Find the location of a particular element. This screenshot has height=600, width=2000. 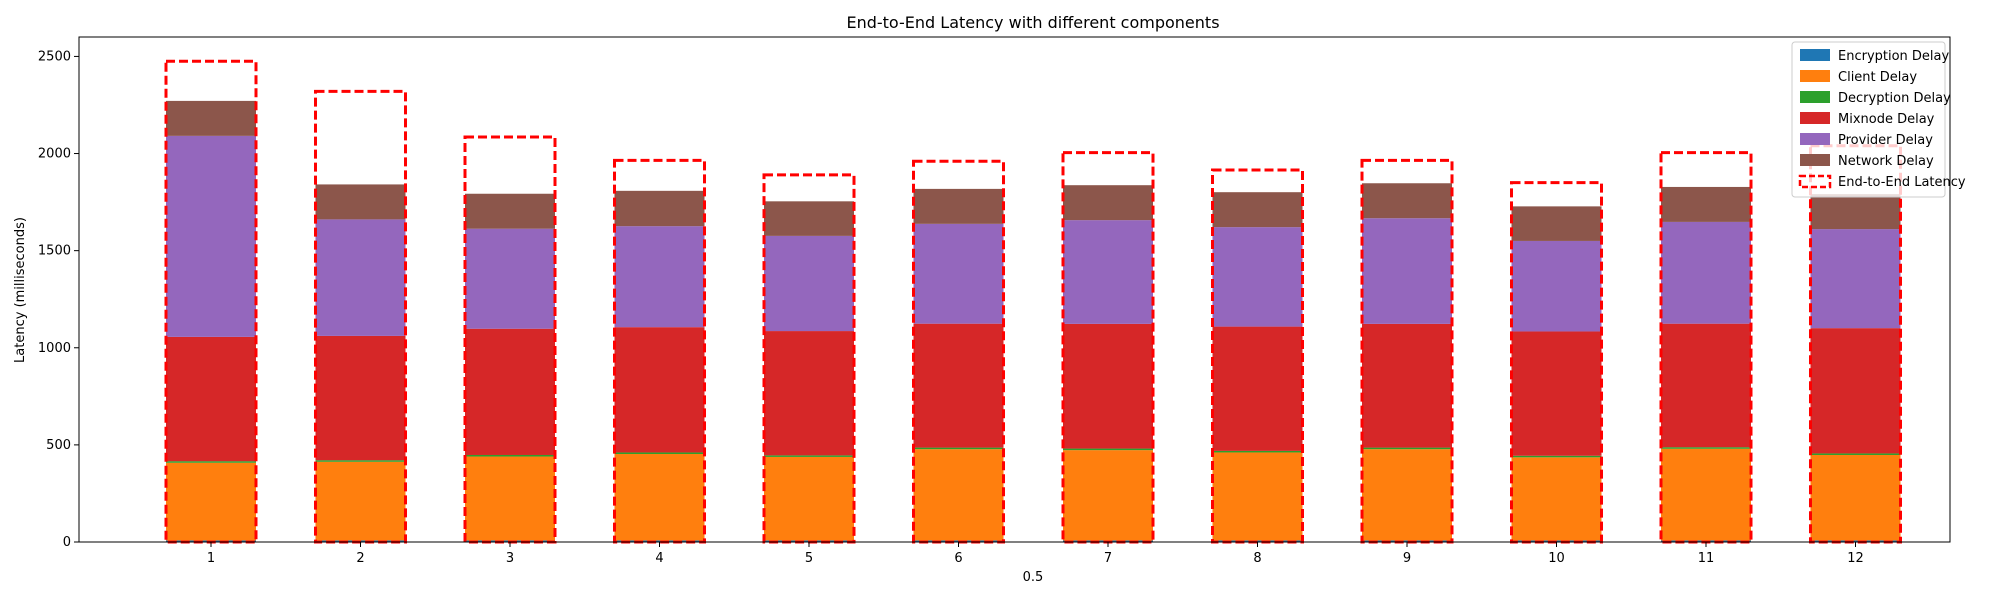

x-tick-label: 1 is located at coordinates (211, 558).